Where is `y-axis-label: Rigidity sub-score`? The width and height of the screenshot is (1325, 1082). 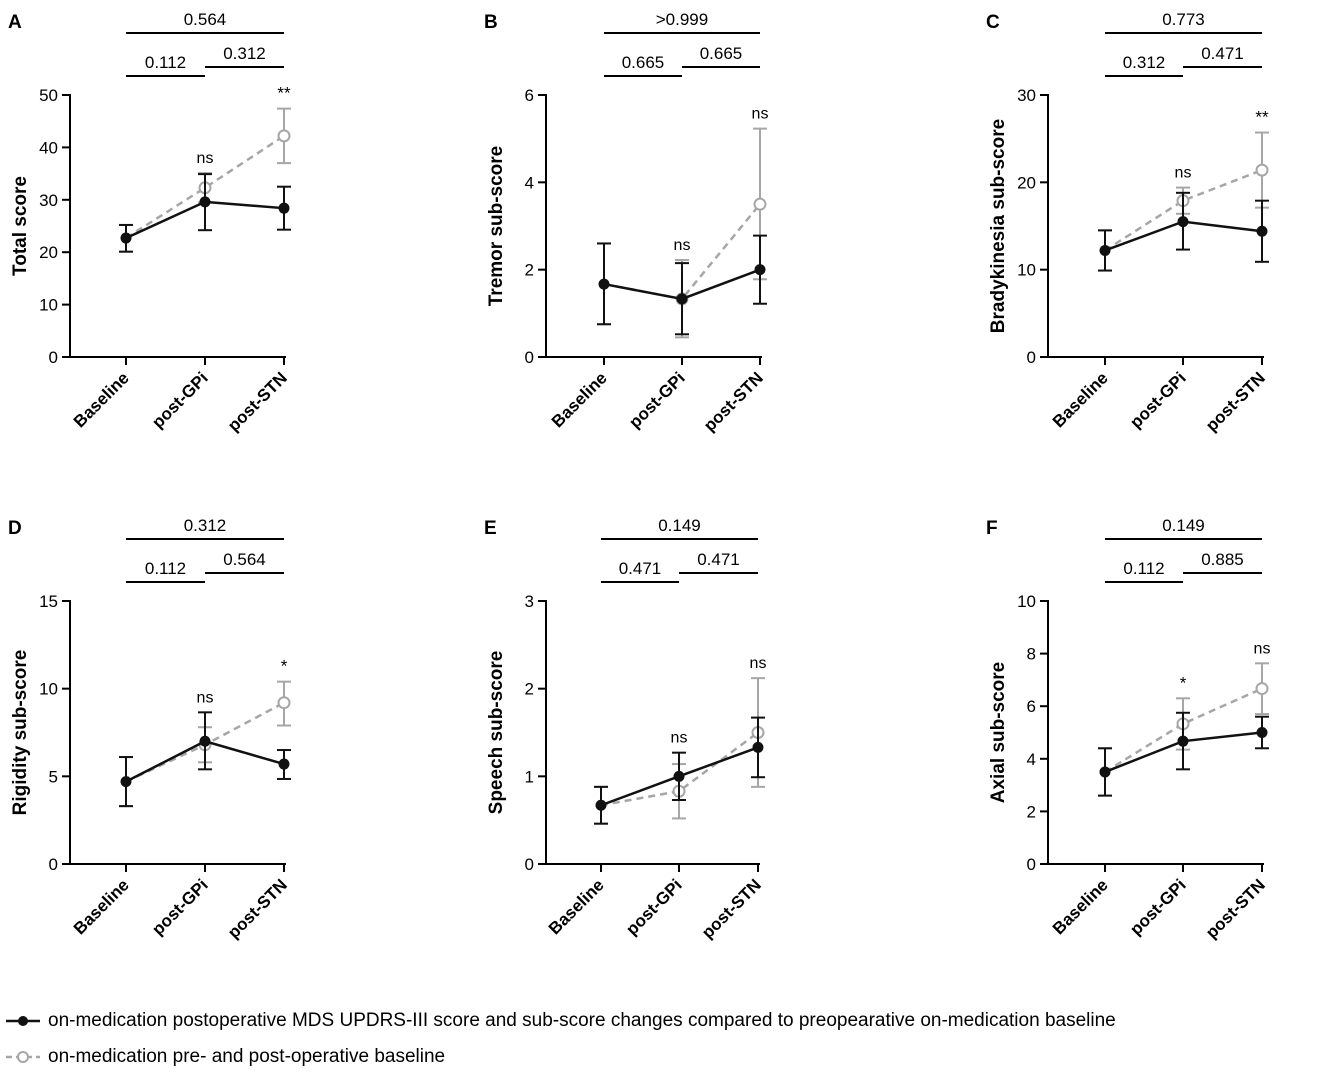 y-axis-label: Rigidity sub-score is located at coordinates (20, 733).